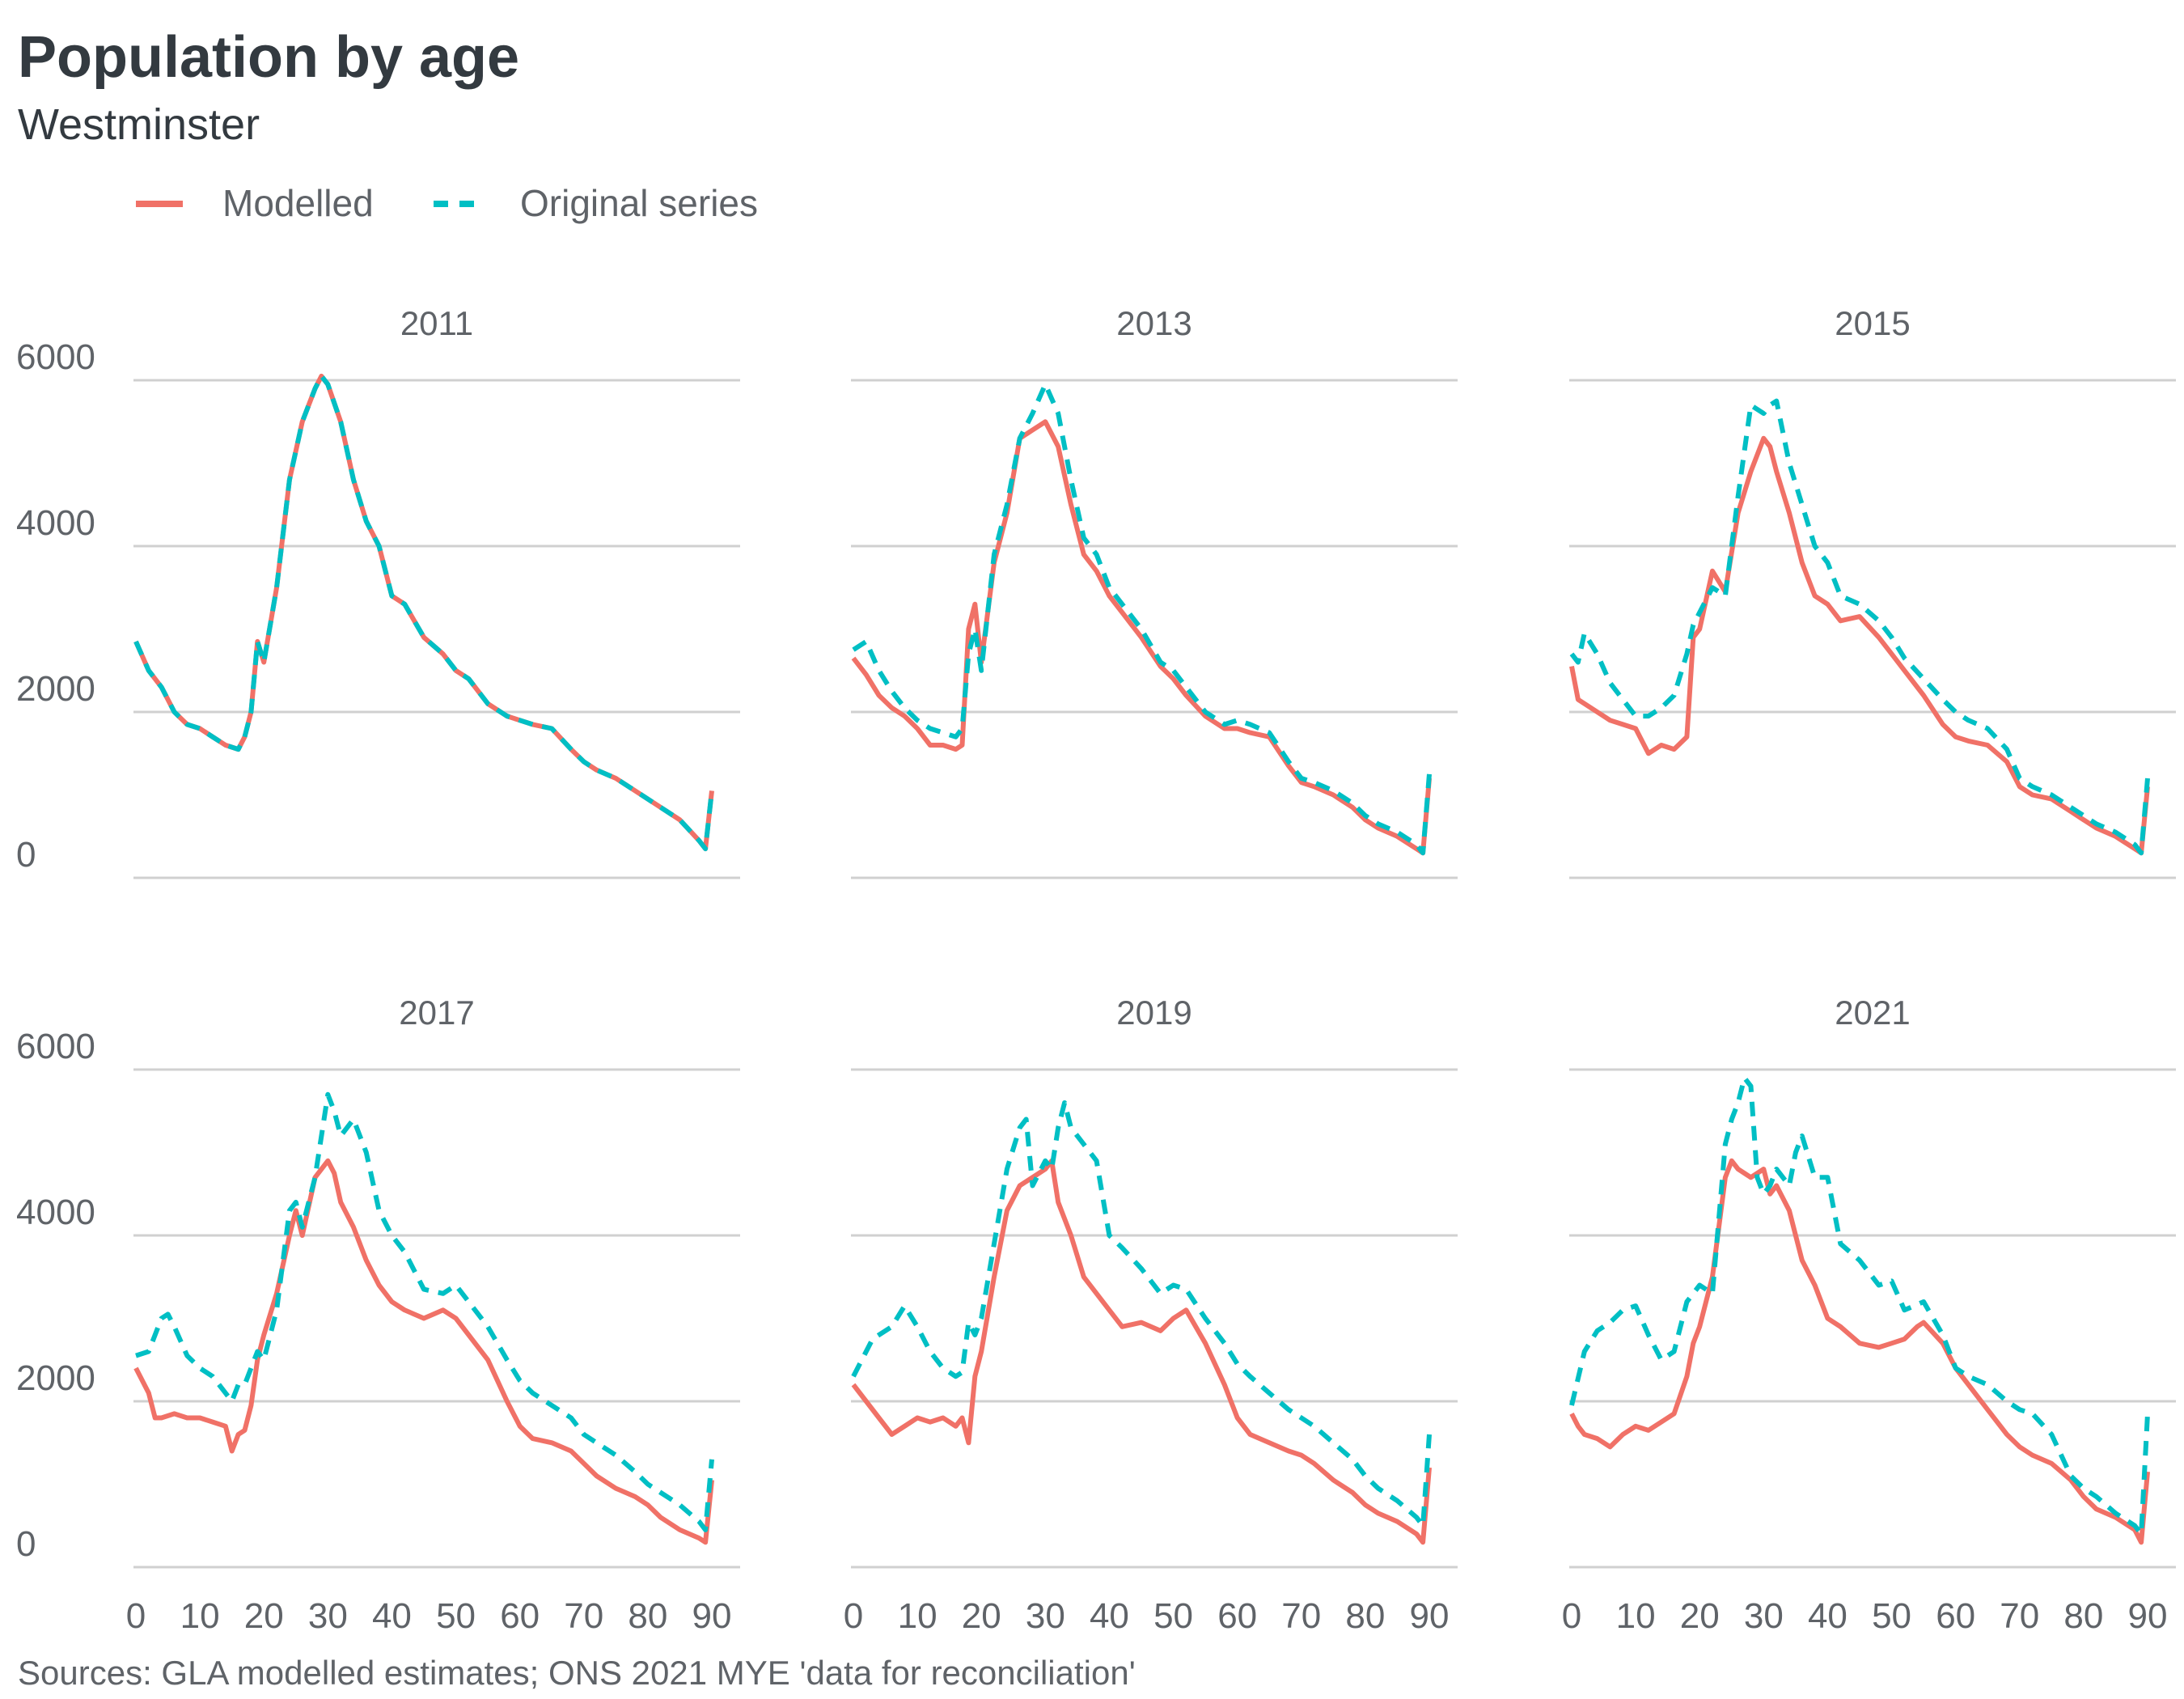 The image size is (2184, 1699). I want to click on series-line-modelled-2017, so click(424, 1351).